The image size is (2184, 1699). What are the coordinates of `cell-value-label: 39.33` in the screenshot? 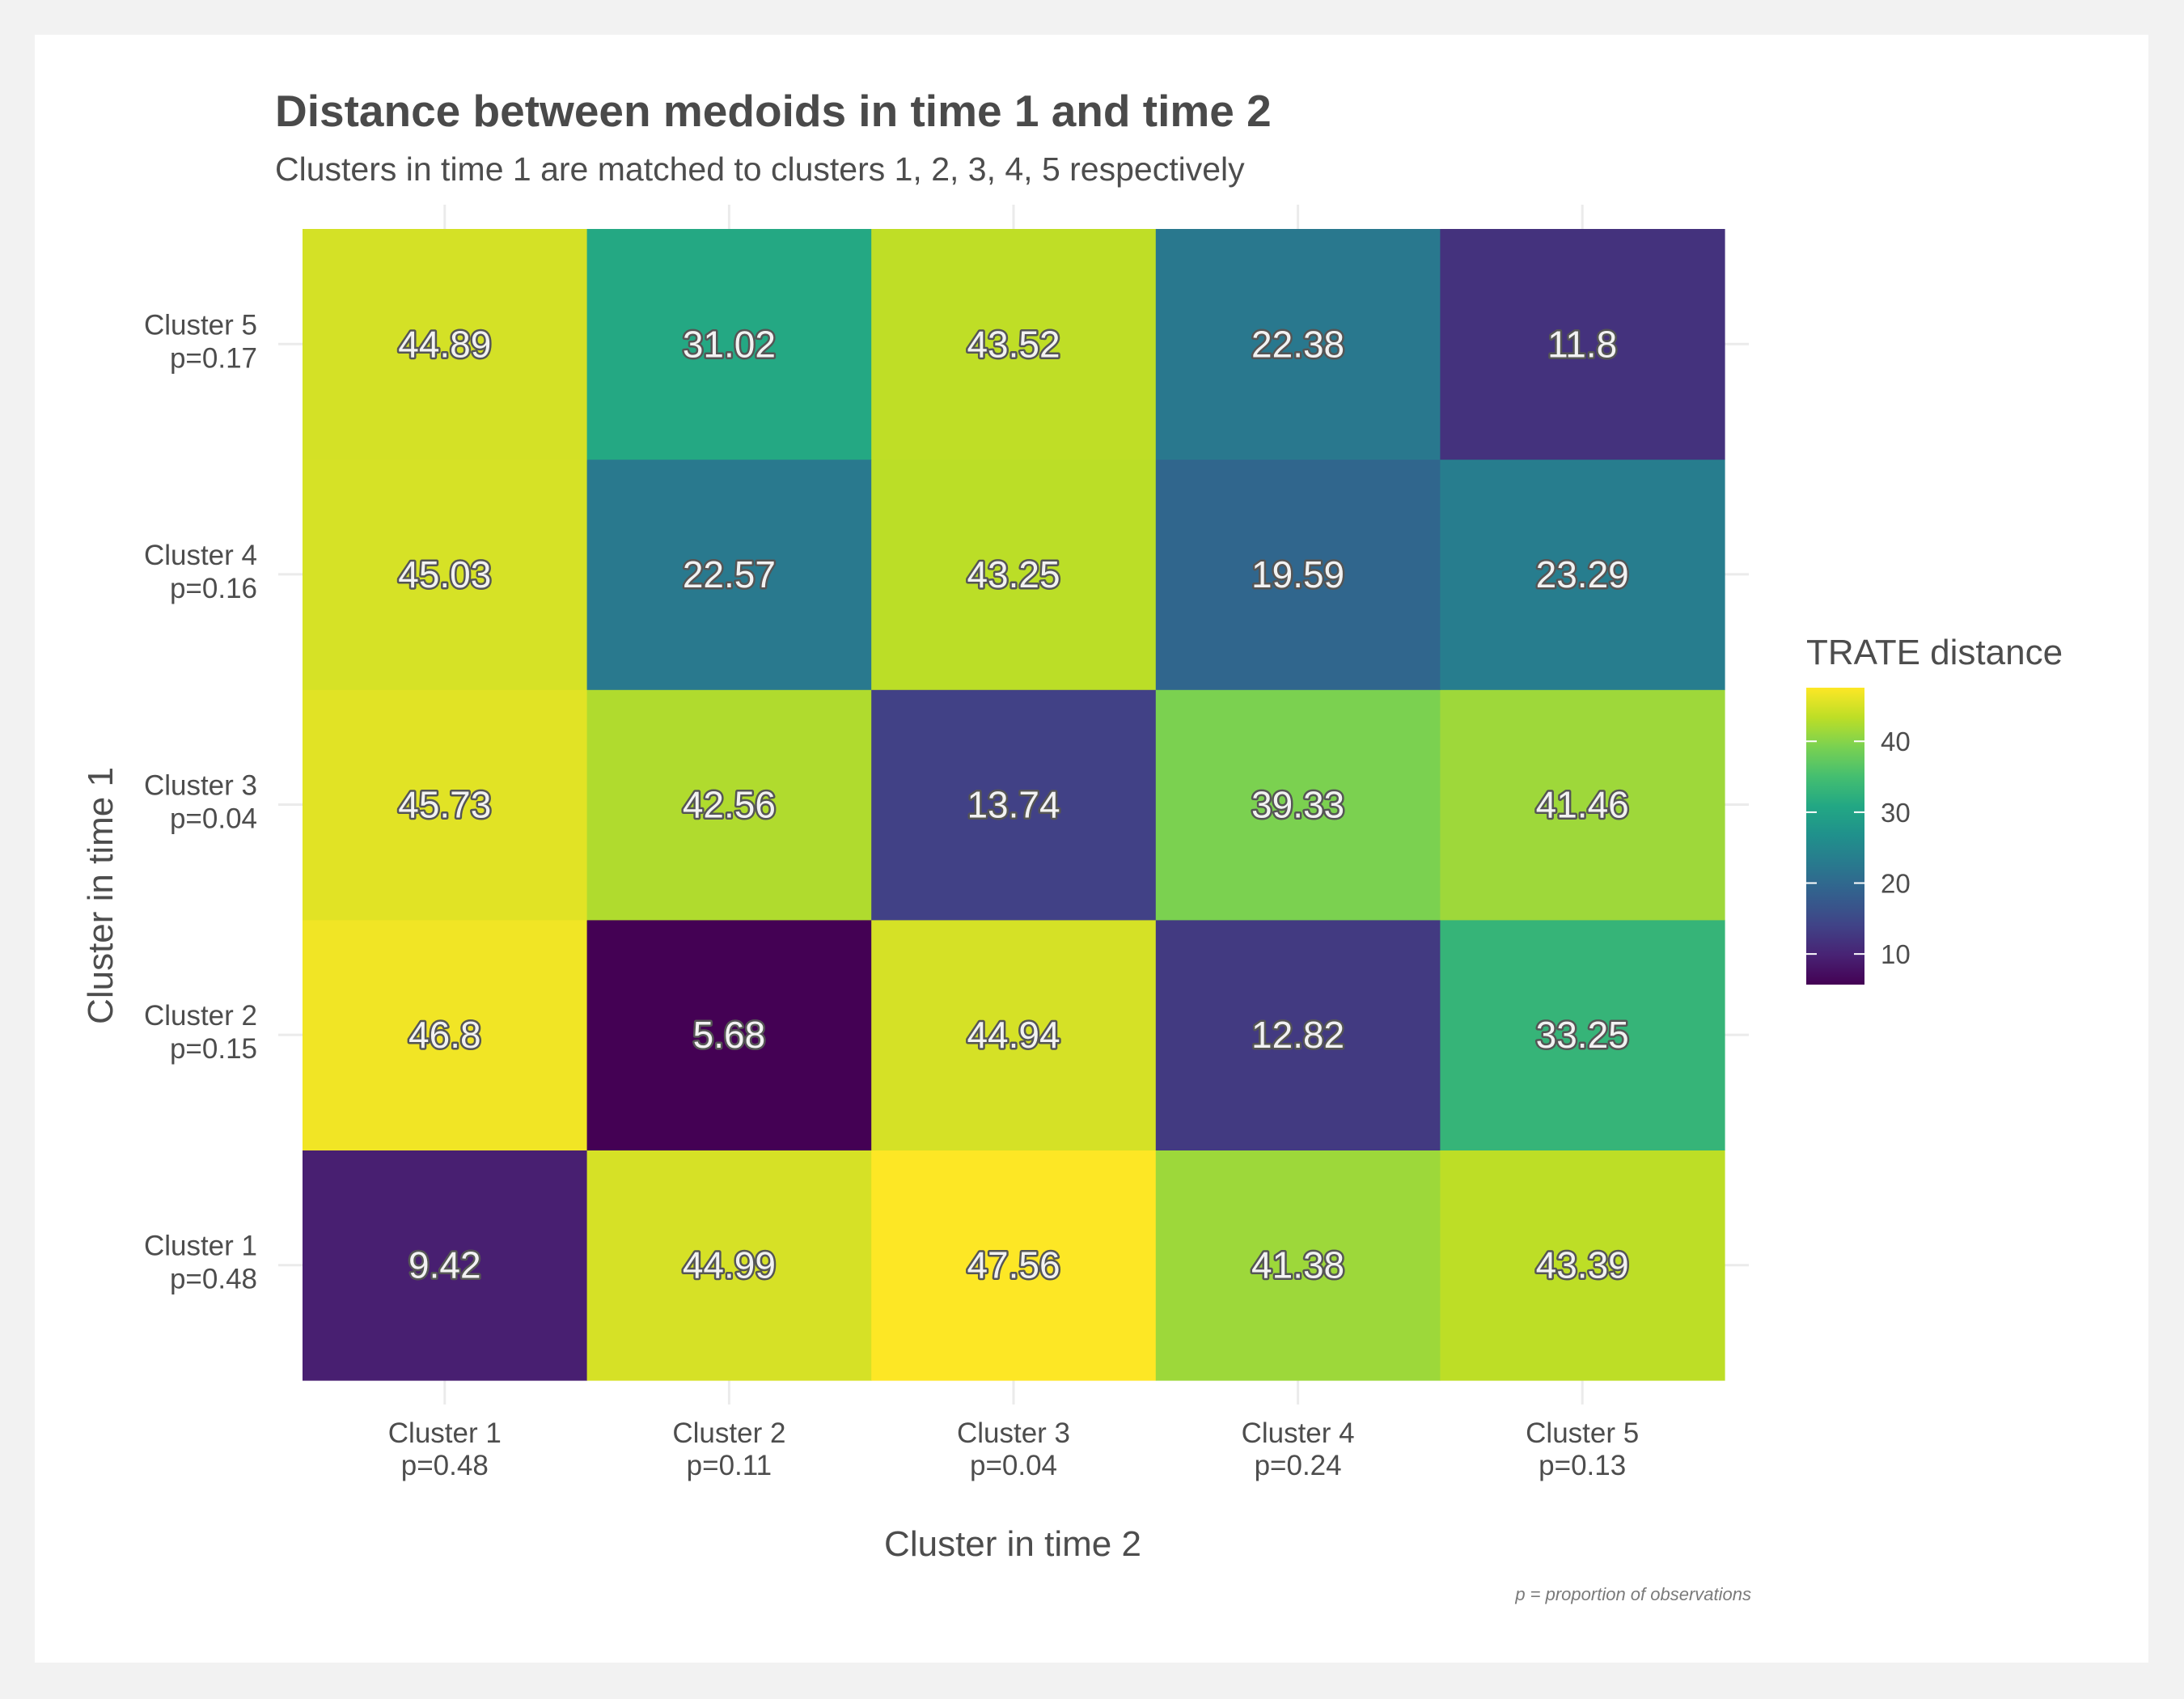 It's located at (1297, 805).